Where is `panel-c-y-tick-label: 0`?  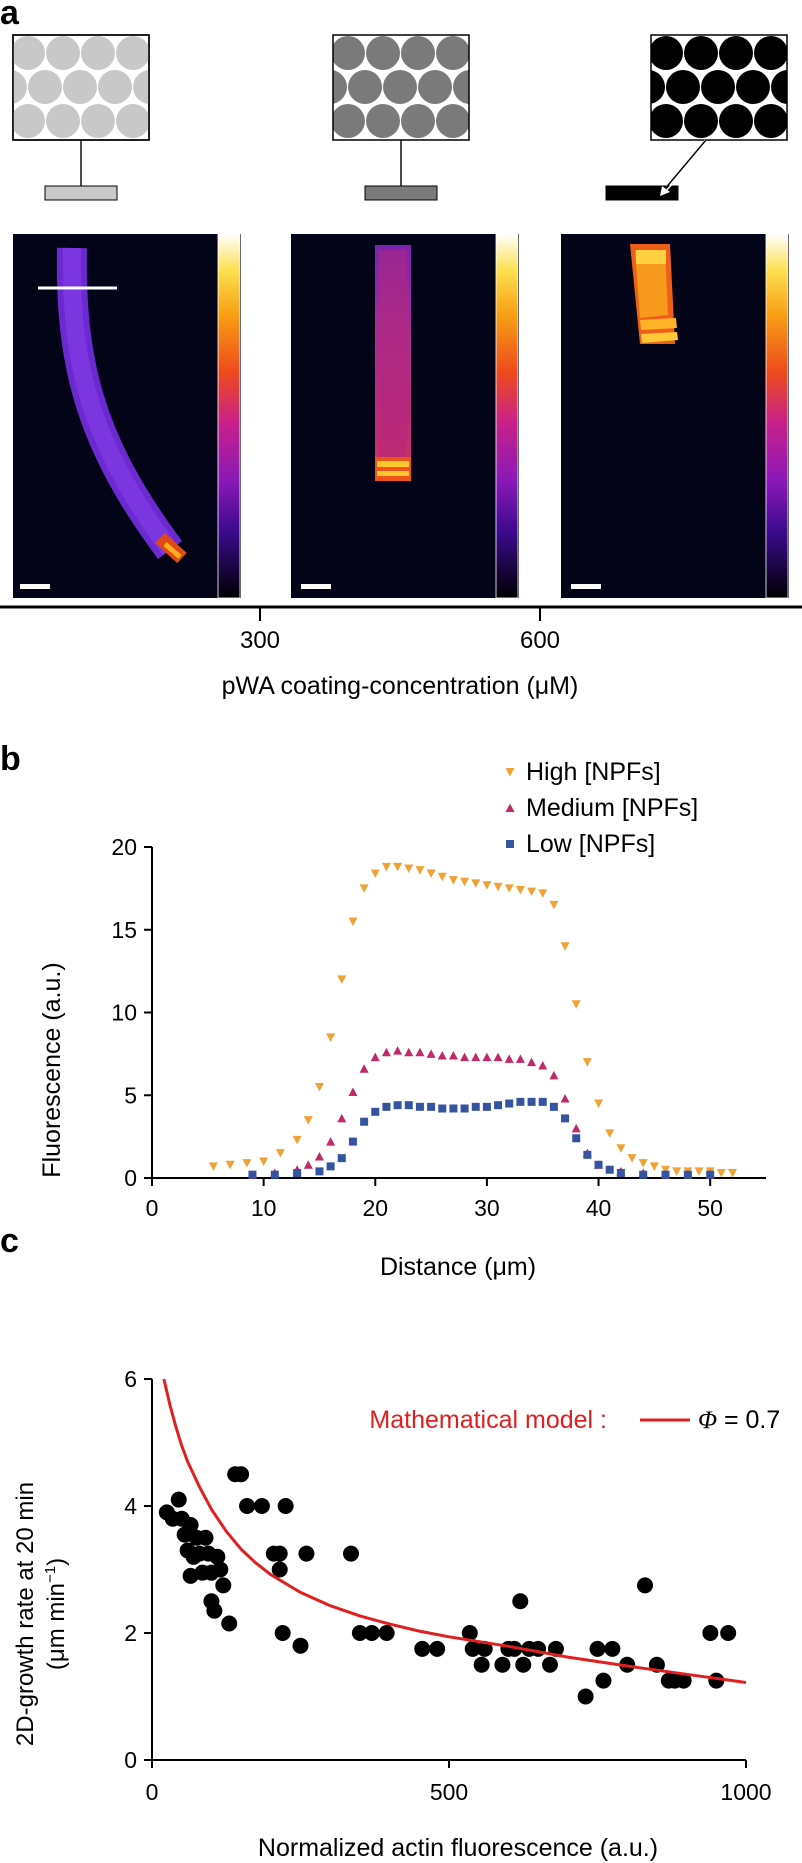 panel-c-y-tick-label: 0 is located at coordinates (130, 1760).